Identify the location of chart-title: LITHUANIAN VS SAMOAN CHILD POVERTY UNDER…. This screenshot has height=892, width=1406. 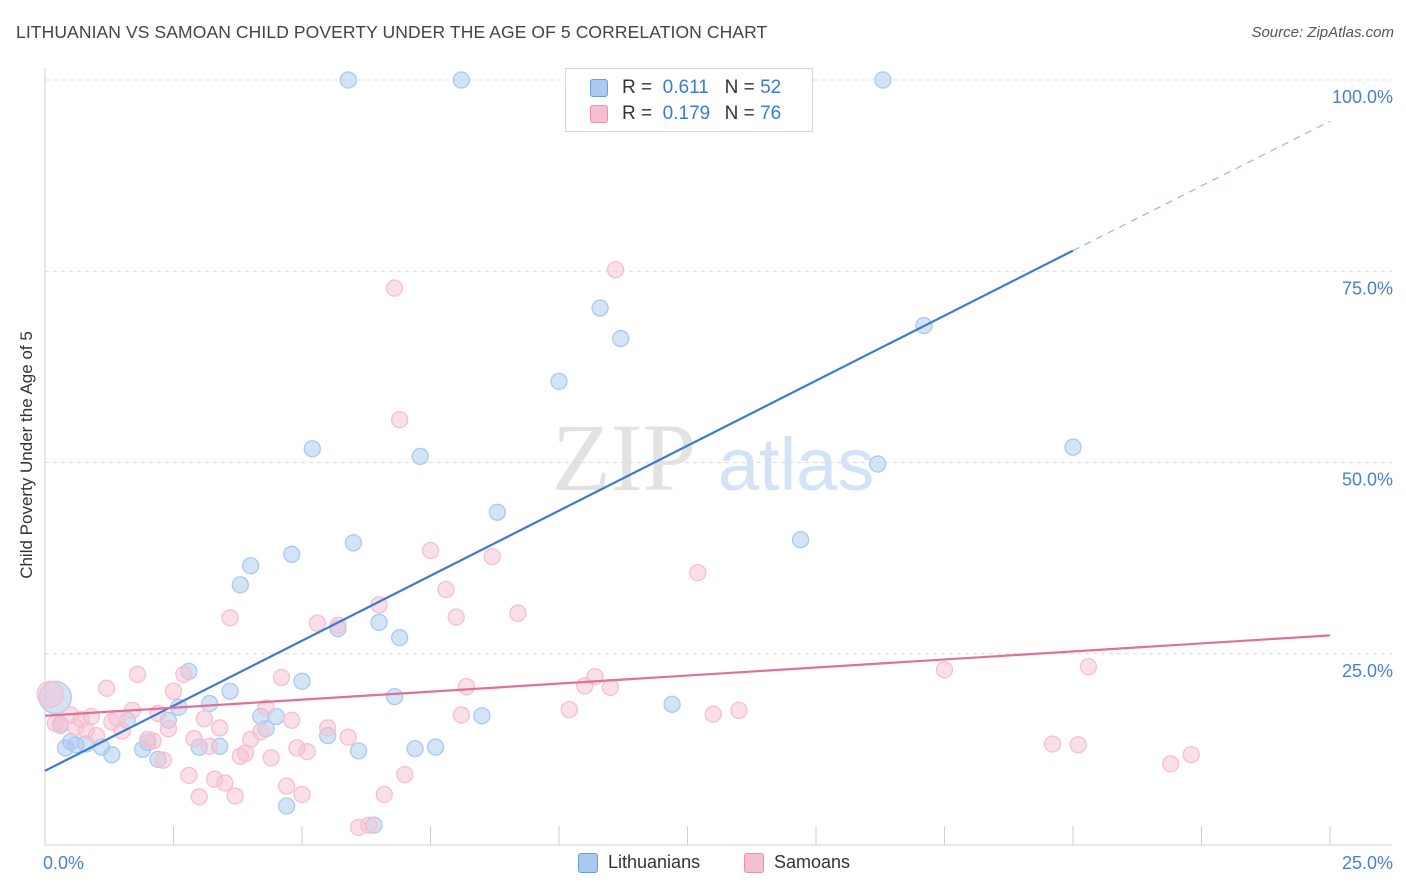
(392, 32).